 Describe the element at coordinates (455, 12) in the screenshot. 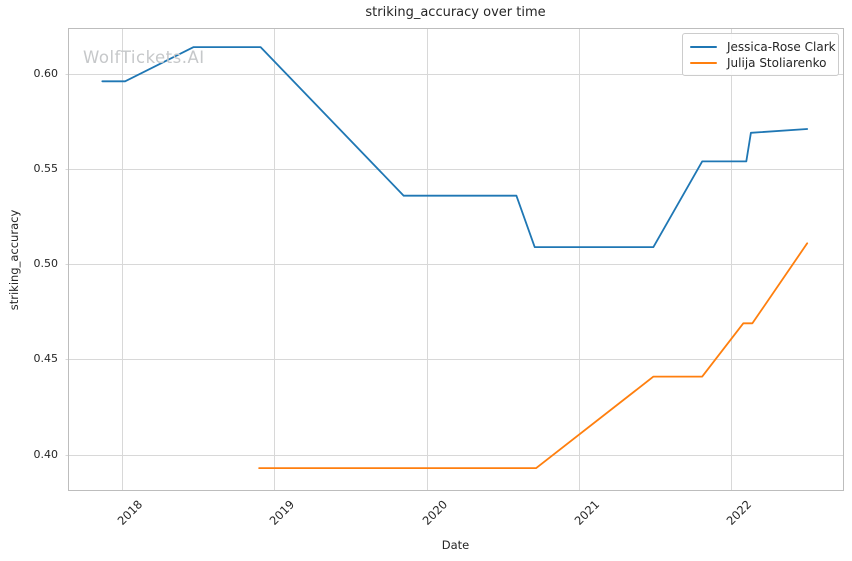

I see `chart-title: striking_accuracy over time` at that location.